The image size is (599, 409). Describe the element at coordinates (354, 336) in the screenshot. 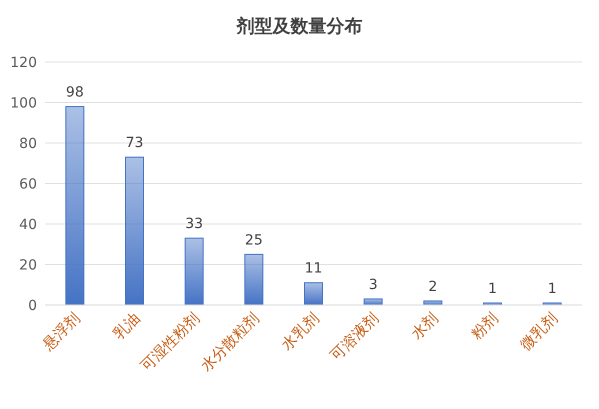

I see `x-tick-label: 可溶液剂` at that location.